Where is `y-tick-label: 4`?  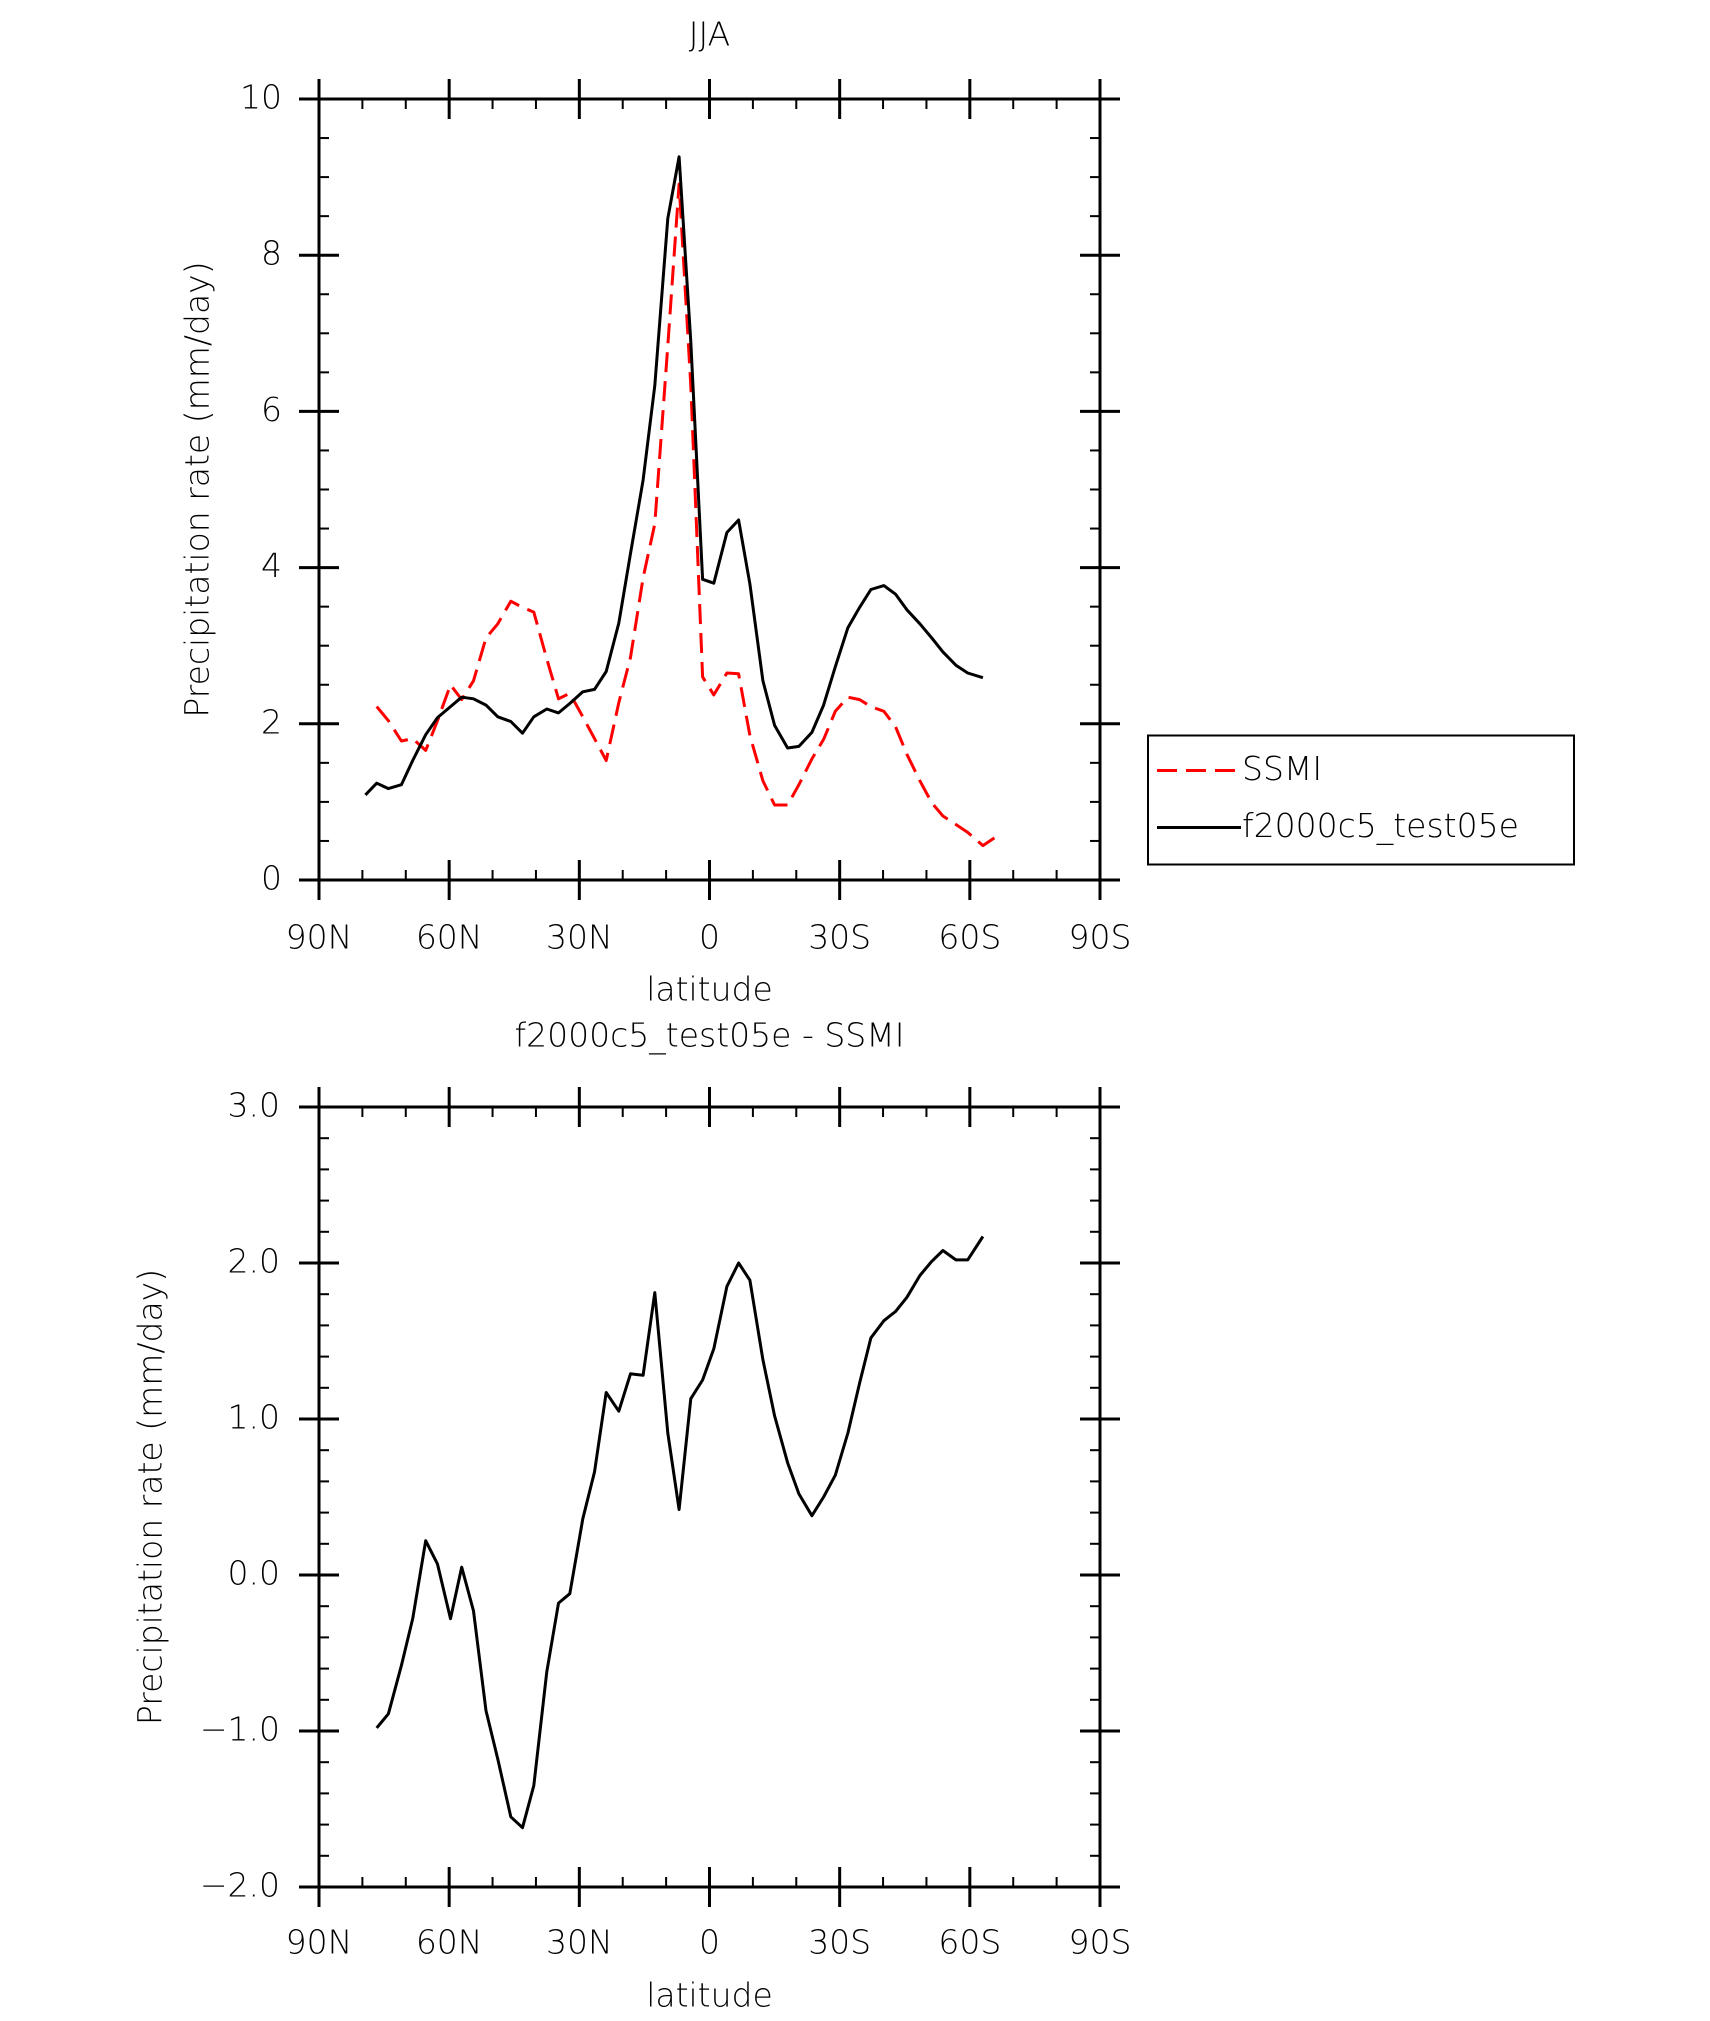
y-tick-label: 4 is located at coordinates (271, 565).